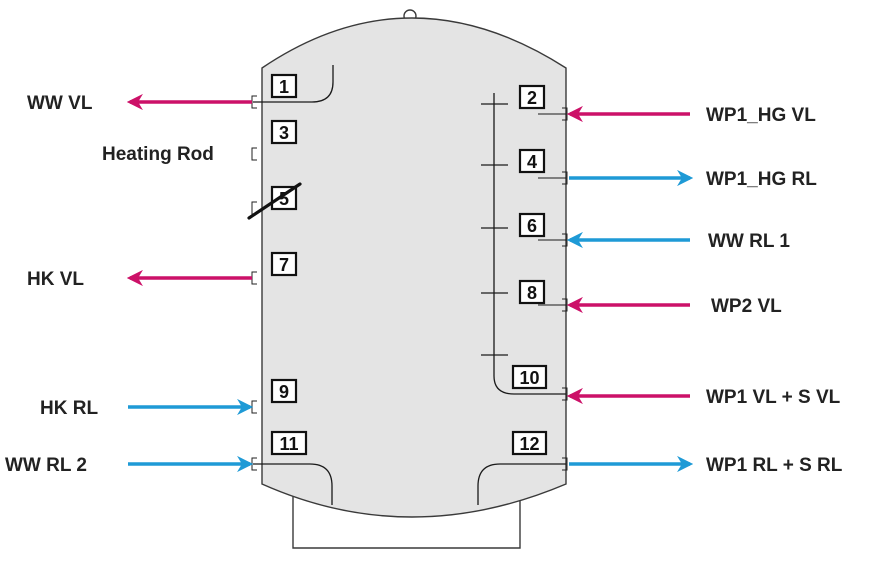 The width and height of the screenshot is (891, 582). I want to click on port-12-marker: 12, so click(529, 443).